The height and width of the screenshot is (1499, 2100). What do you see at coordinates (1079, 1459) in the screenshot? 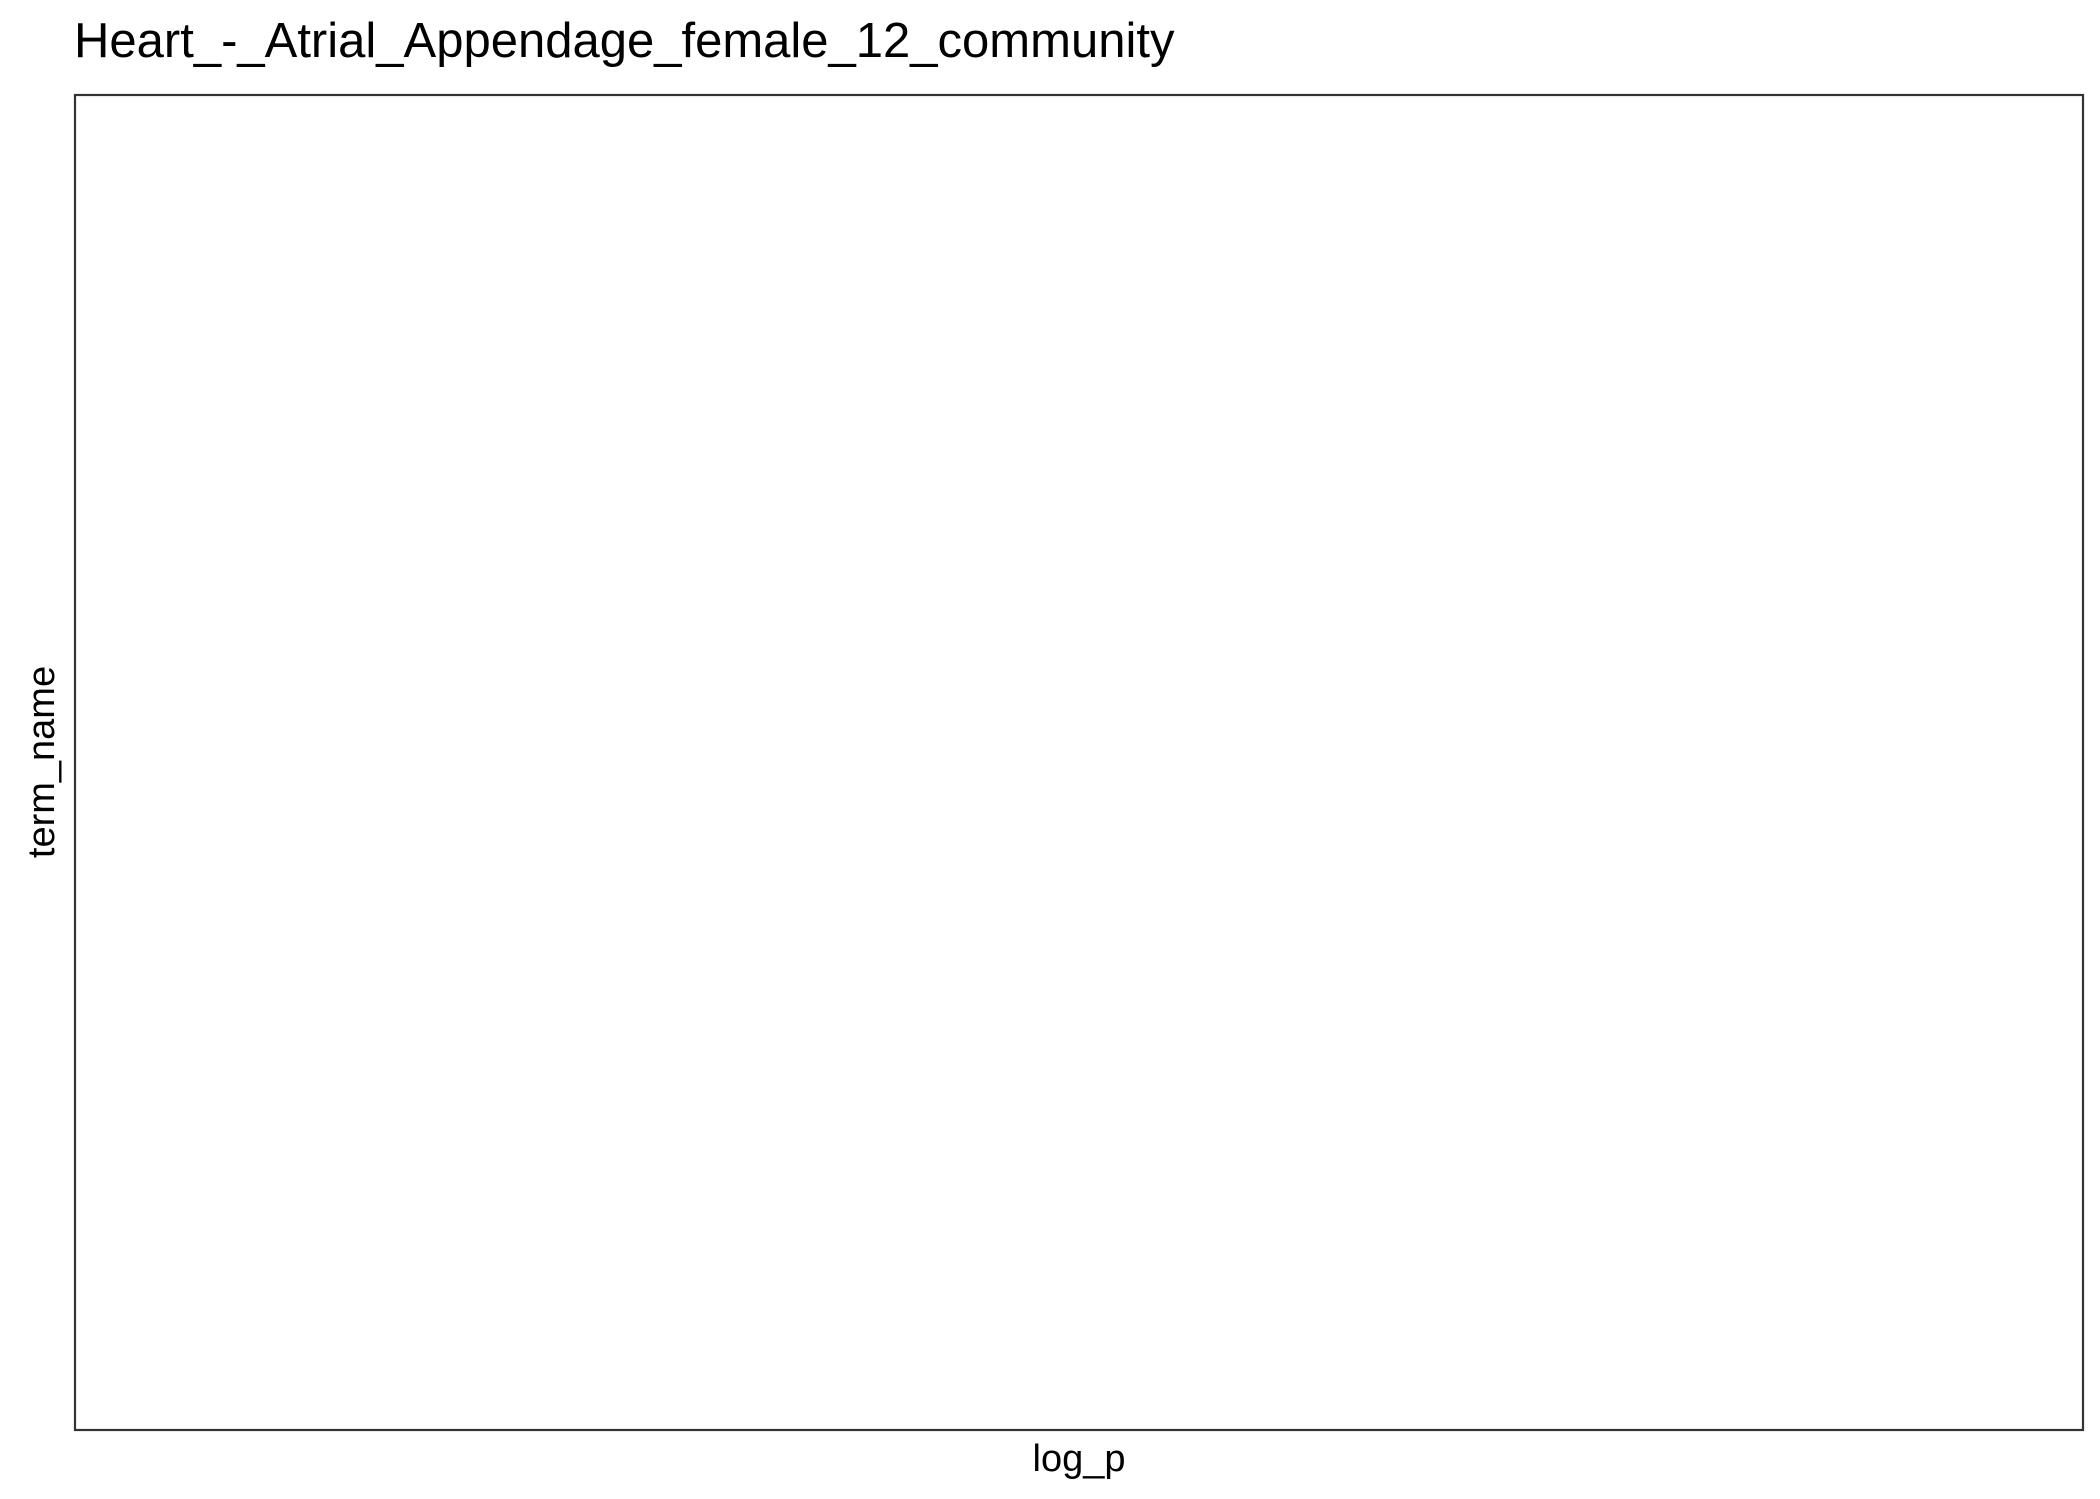
I see `x-axis-label: log_p` at bounding box center [1079, 1459].